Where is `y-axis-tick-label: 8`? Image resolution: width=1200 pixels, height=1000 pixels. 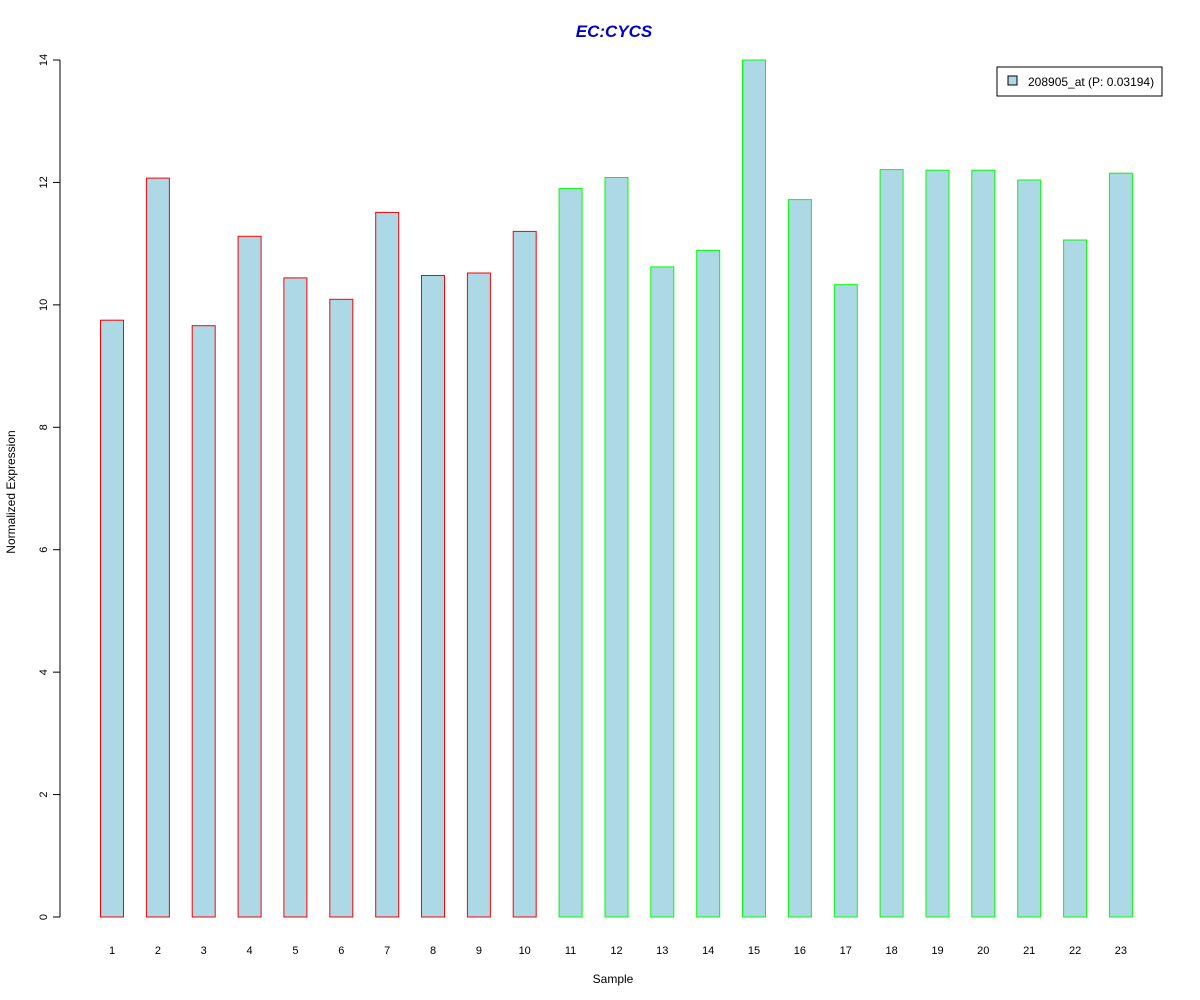 y-axis-tick-label: 8 is located at coordinates (44, 427).